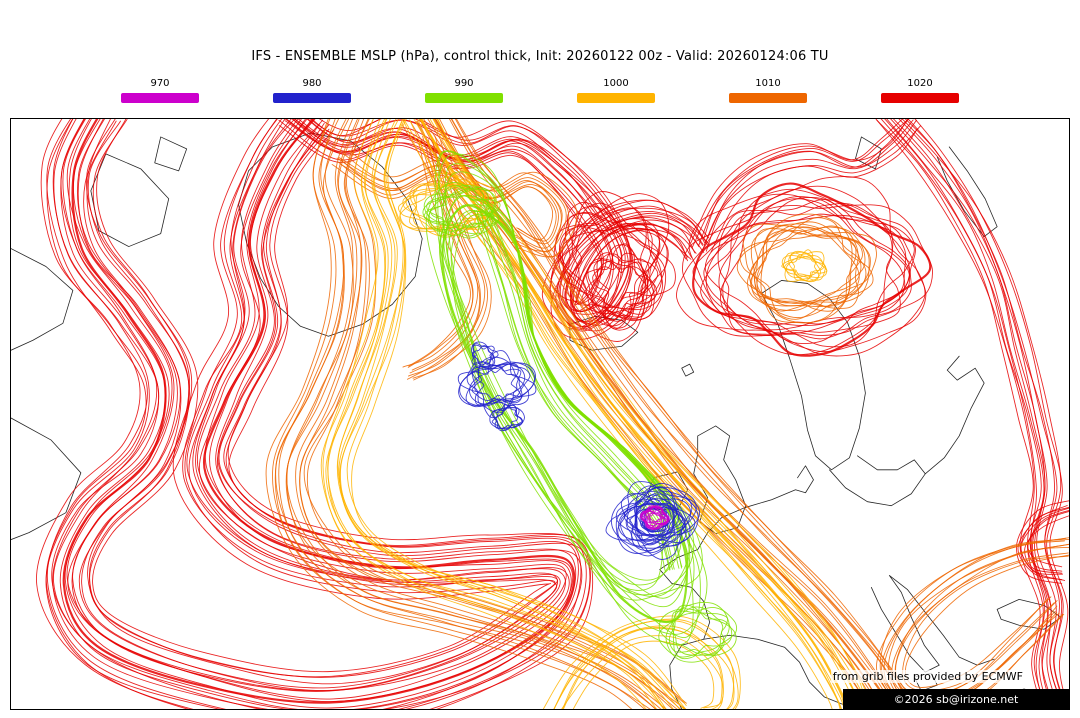  What do you see at coordinates (464, 90) in the screenshot?
I see `legend-item-990: 990` at bounding box center [464, 90].